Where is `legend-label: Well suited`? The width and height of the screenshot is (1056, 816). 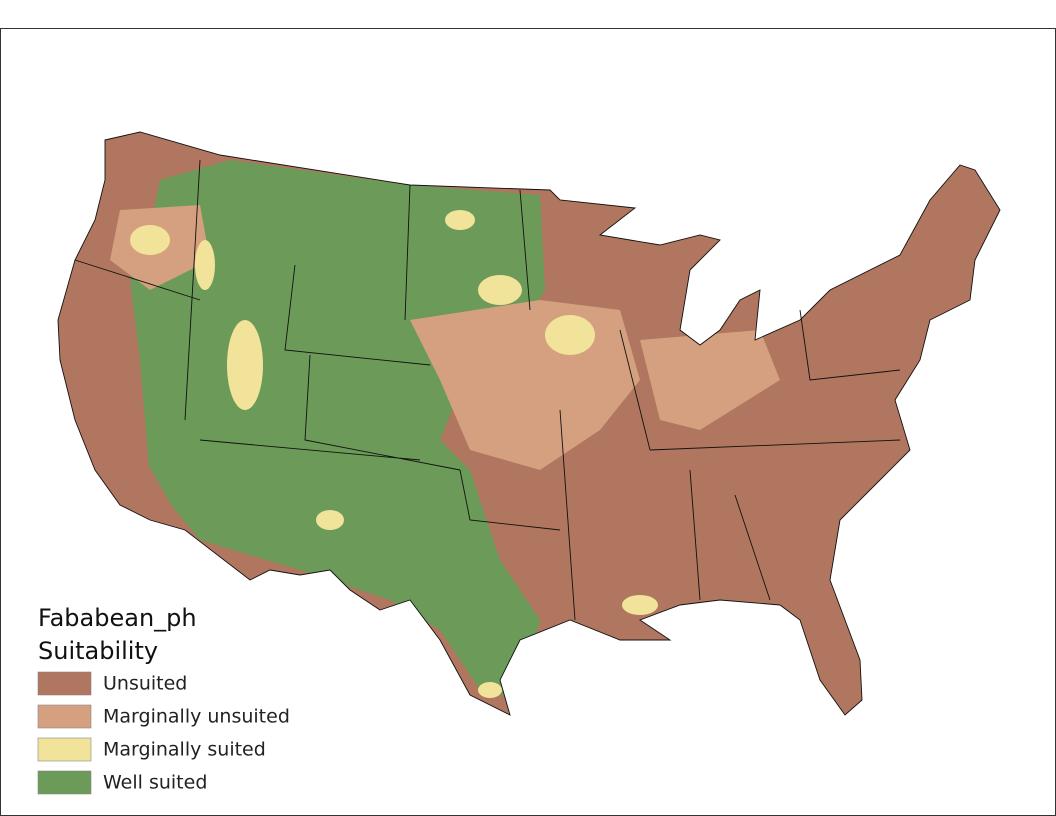
legend-label: Well suited is located at coordinates (155, 783).